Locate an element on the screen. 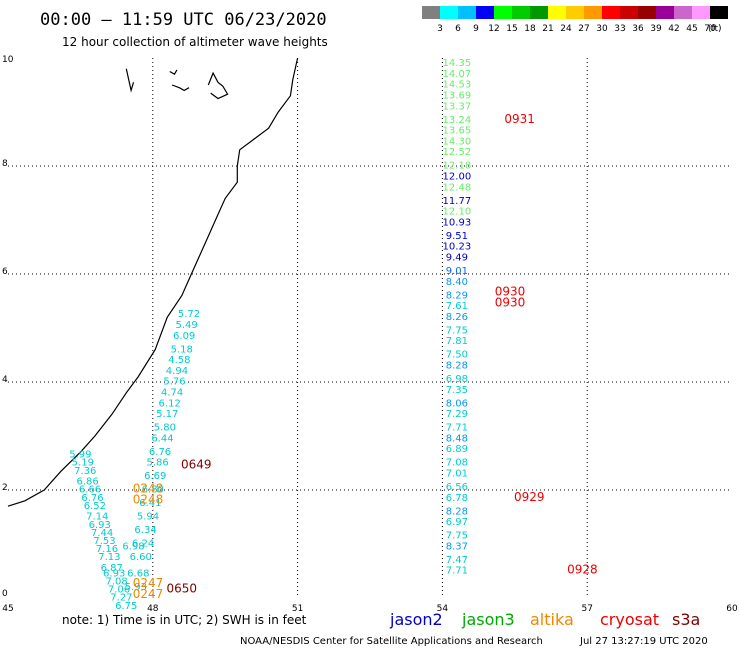 Image resolution: width=740 pixels, height=650 pixels. pass-time-label: 0928 is located at coordinates (582, 570).